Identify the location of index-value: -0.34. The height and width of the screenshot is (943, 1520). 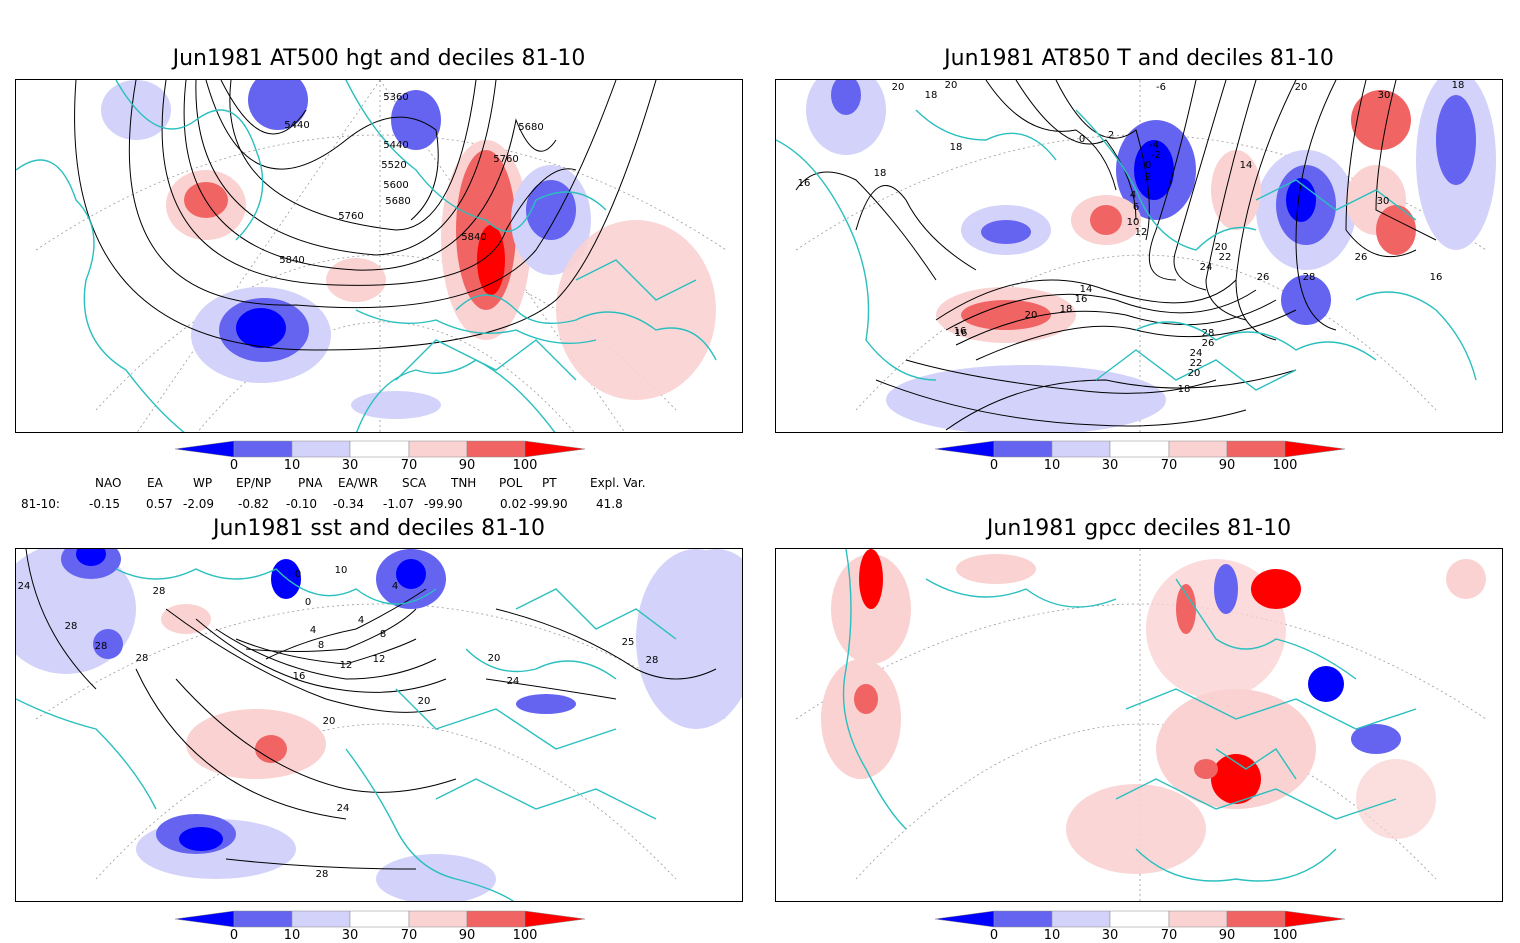
(349, 504).